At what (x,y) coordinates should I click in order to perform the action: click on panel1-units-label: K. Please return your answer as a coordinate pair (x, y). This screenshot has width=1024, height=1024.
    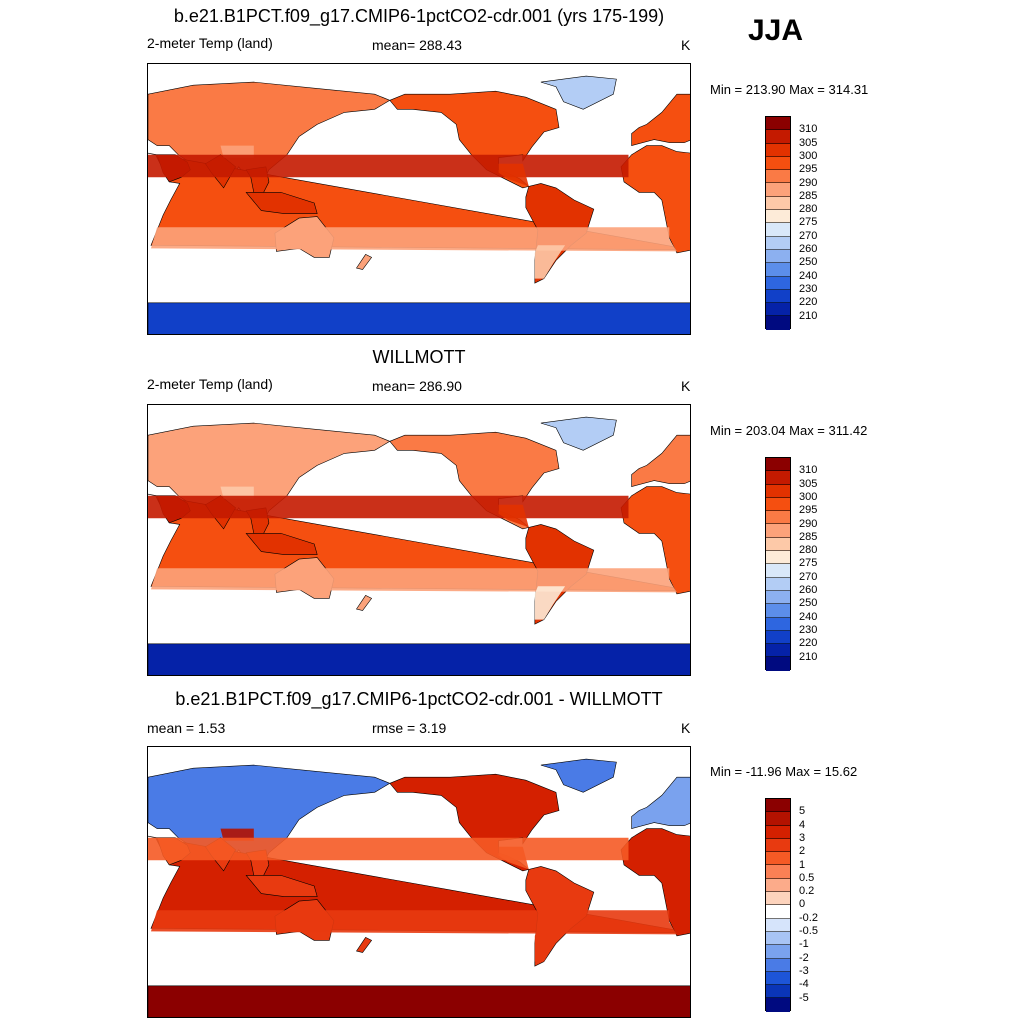
    Looking at the image, I should click on (686, 45).